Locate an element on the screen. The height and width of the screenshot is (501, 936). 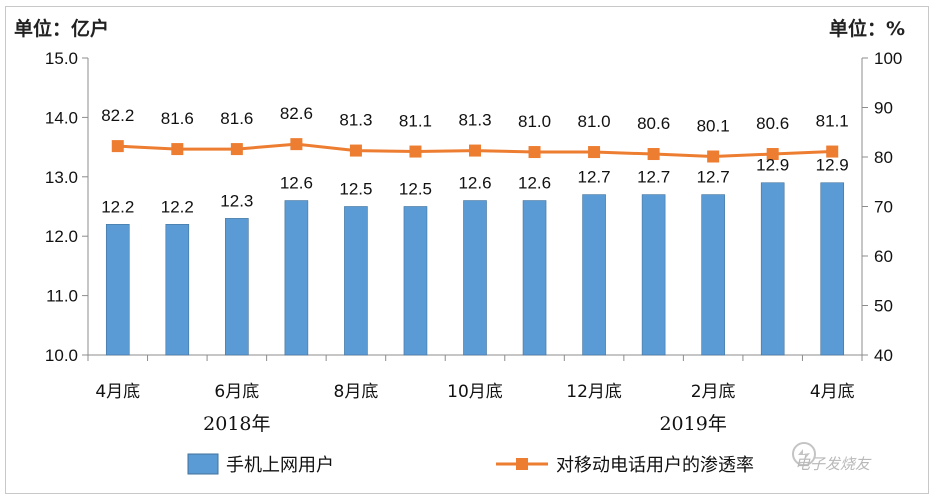
y-right-tick-label: 40 is located at coordinates (883, 355).